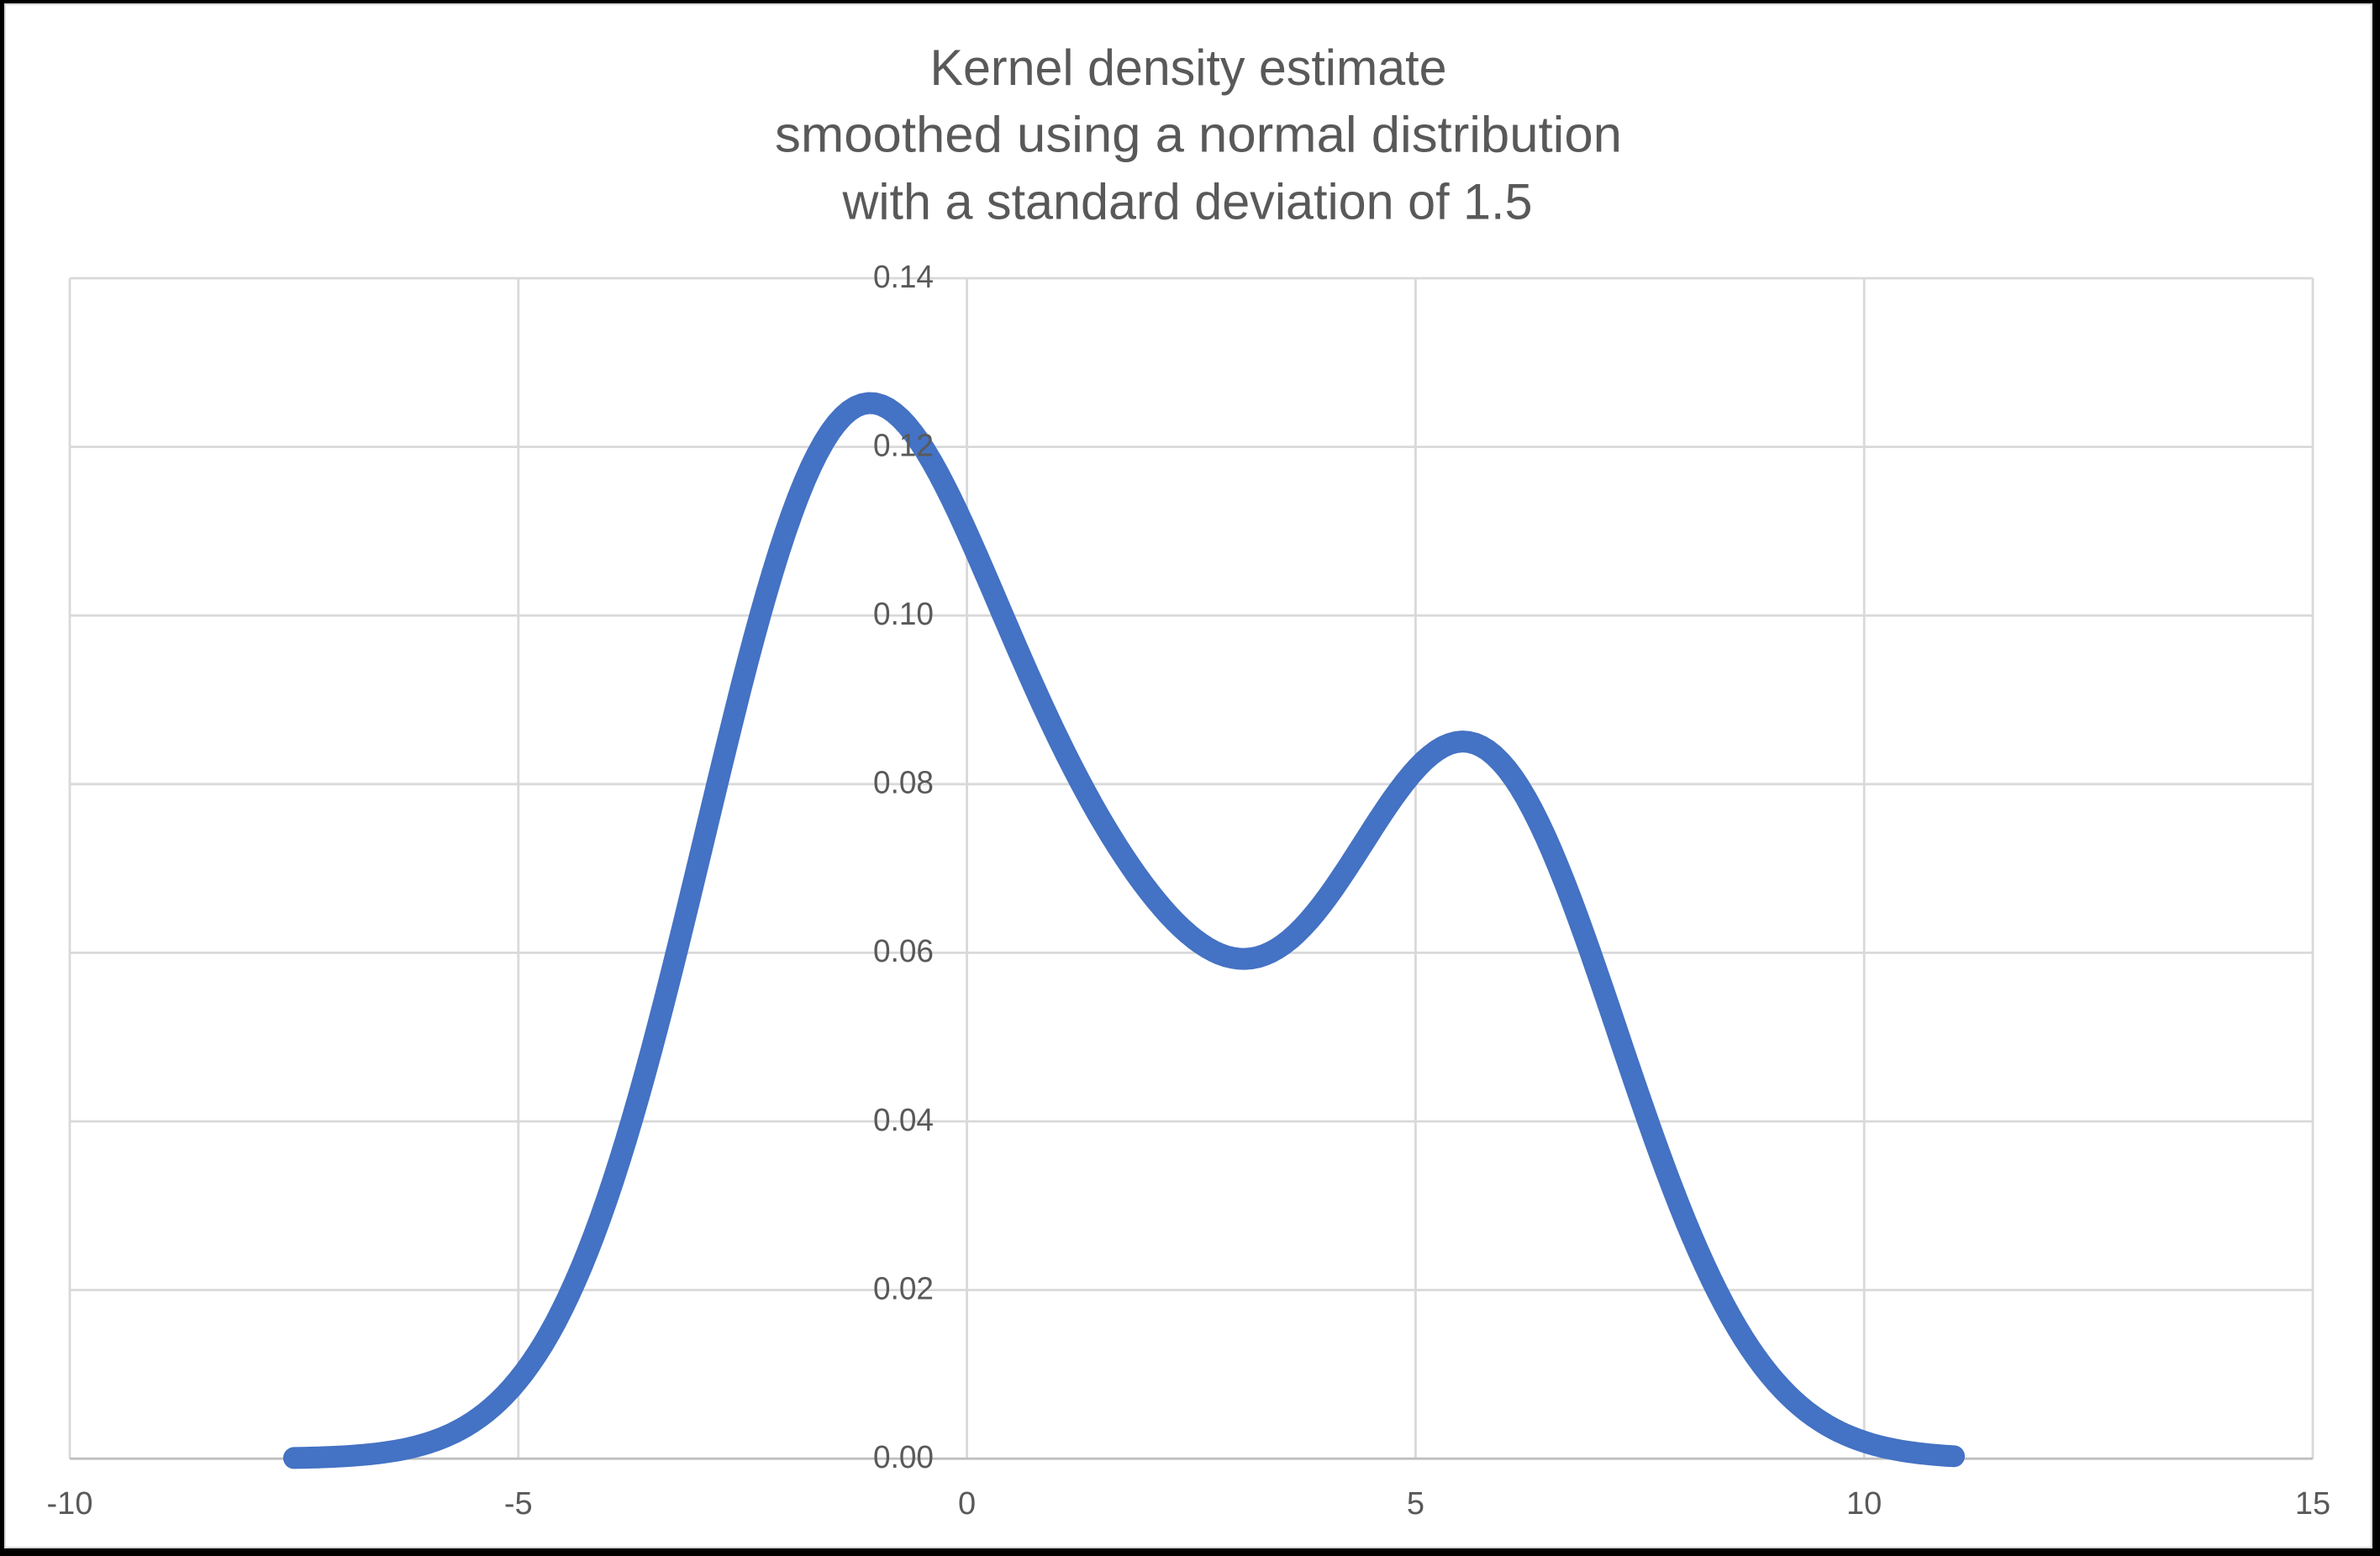  What do you see at coordinates (2312, 1504) in the screenshot?
I see `svg-text: 15` at bounding box center [2312, 1504].